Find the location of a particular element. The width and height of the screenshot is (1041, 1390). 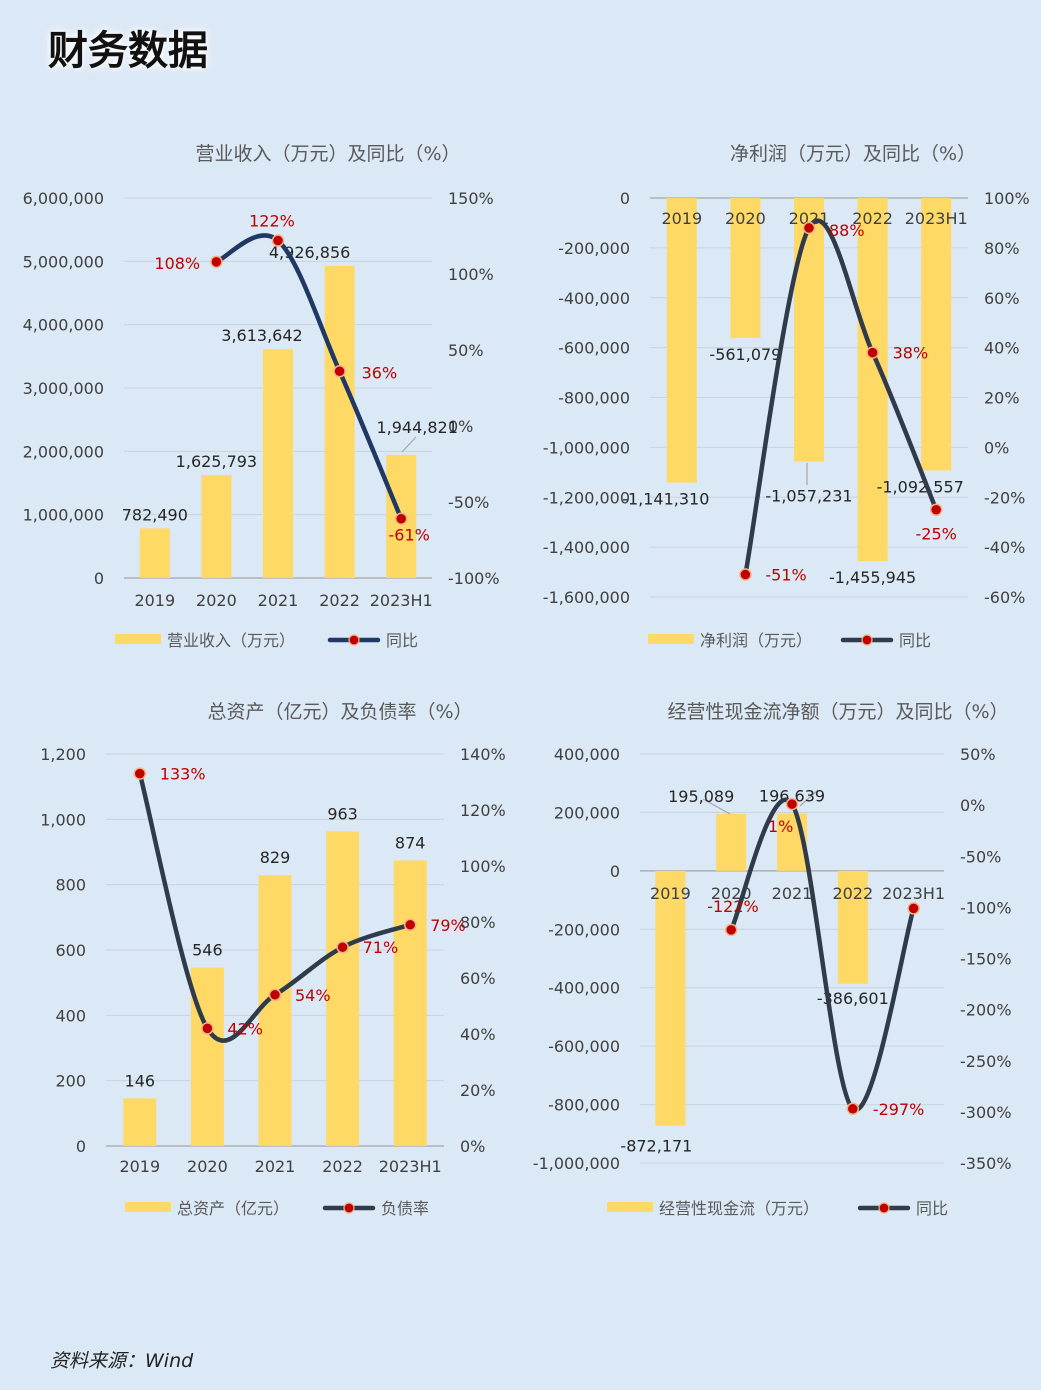

line-data-label: 122% is located at coordinates (272, 221).